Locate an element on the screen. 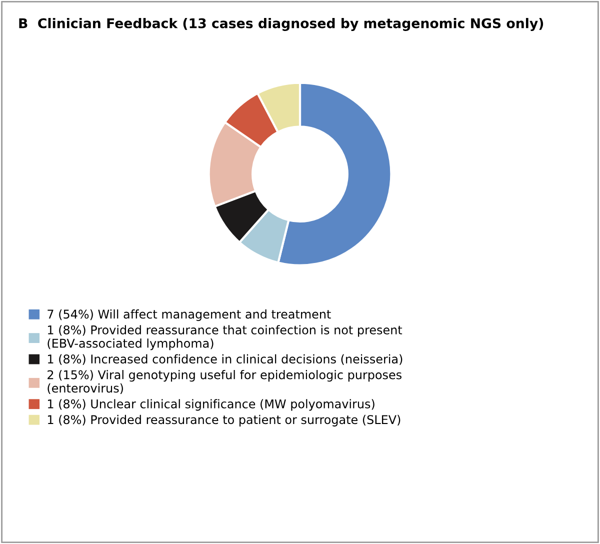  legend-label: 2 (15%) Viral genotyping useful for epidemiologic purposes (enterovirus) is located at coordinates (225, 382).